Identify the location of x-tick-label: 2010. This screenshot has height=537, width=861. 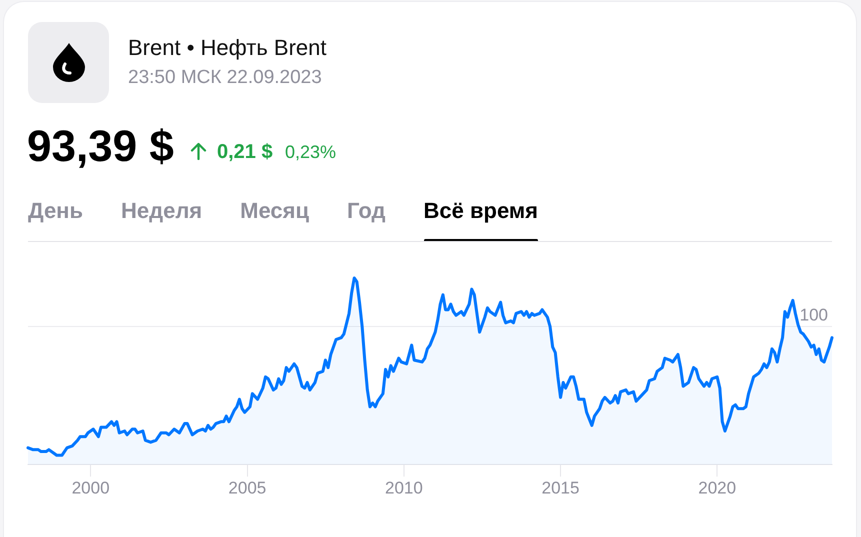
(404, 488).